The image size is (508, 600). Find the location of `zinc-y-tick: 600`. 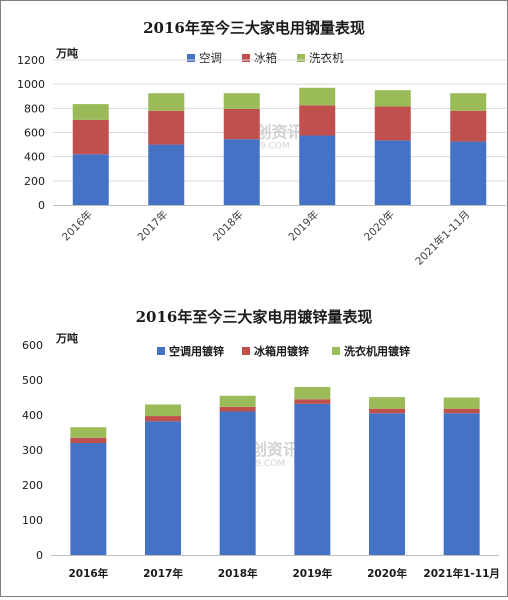

zinc-y-tick: 600 is located at coordinates (32, 345).